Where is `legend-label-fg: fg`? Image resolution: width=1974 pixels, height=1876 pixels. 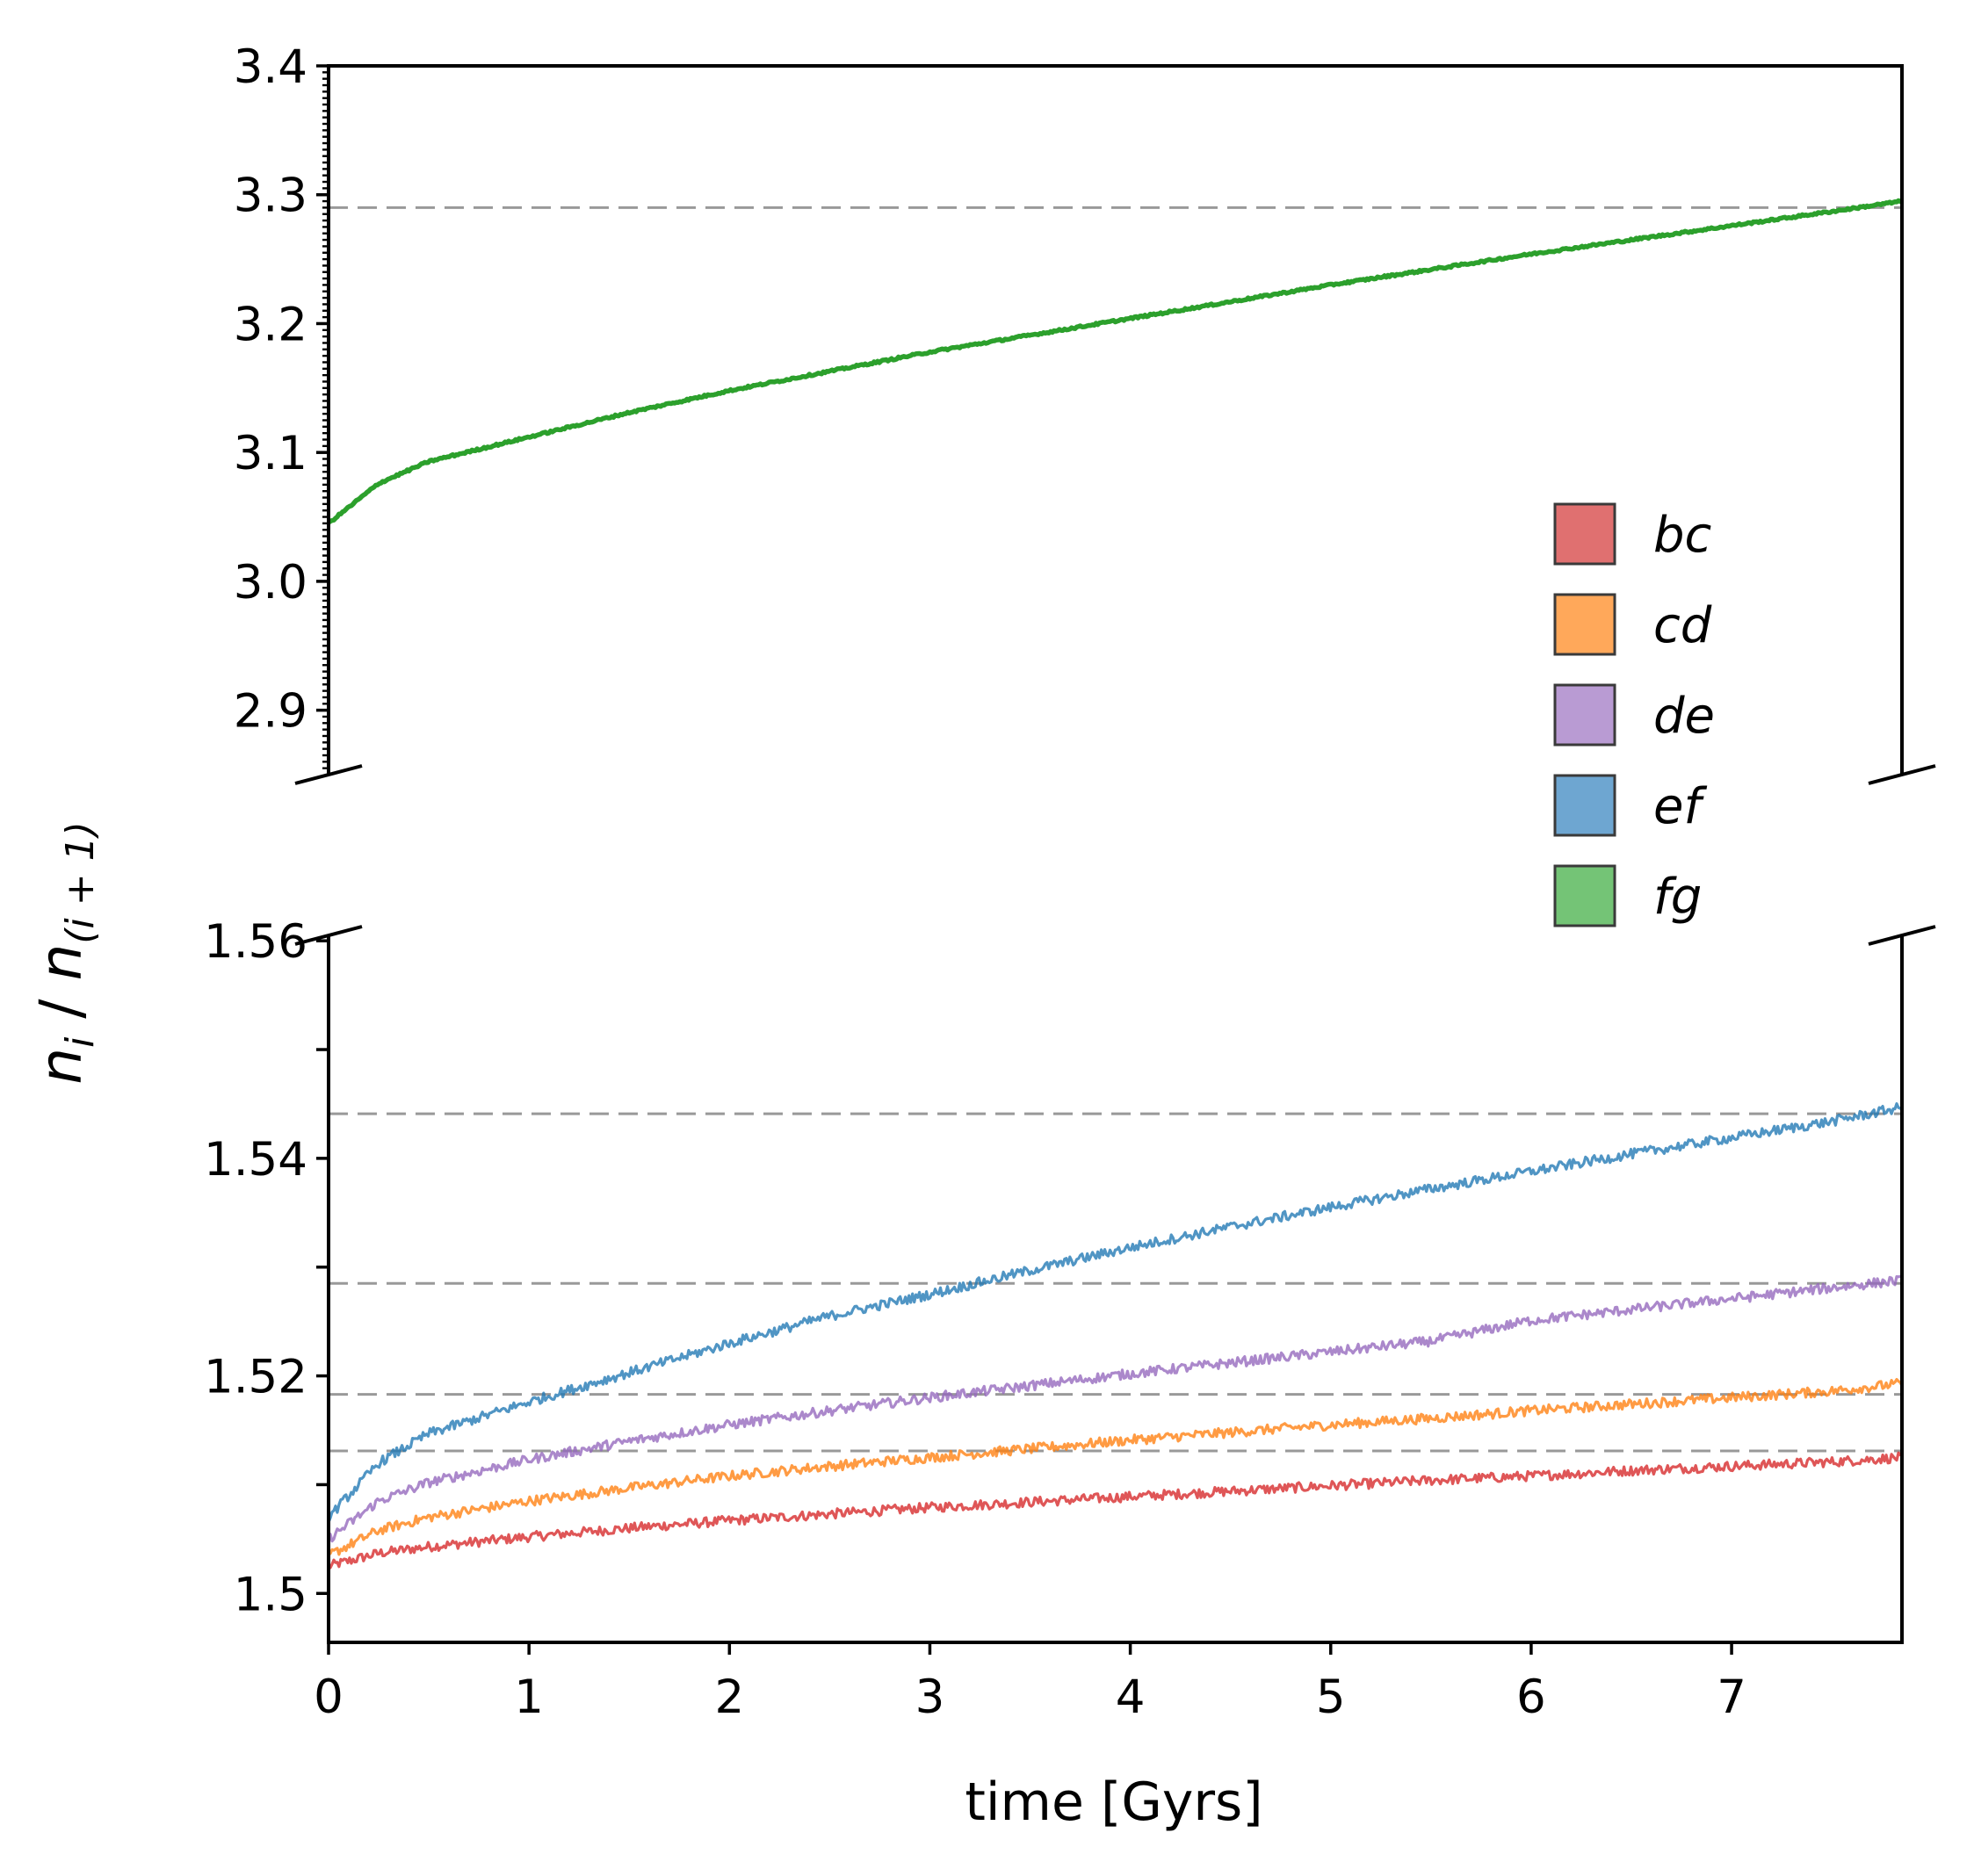
legend-label-fg: fg is located at coordinates (1677, 898).